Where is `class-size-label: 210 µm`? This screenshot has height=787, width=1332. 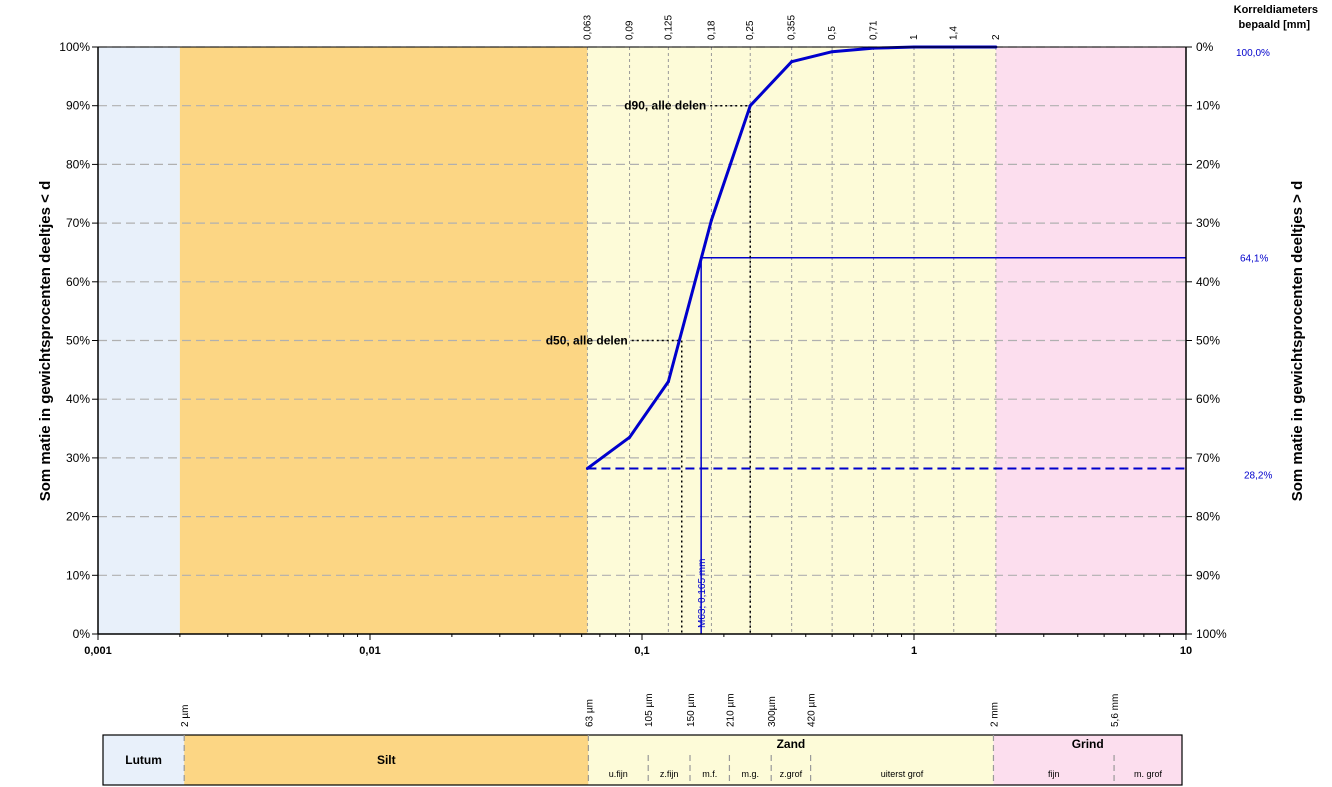
class-size-label: 210 µm is located at coordinates (730, 710).